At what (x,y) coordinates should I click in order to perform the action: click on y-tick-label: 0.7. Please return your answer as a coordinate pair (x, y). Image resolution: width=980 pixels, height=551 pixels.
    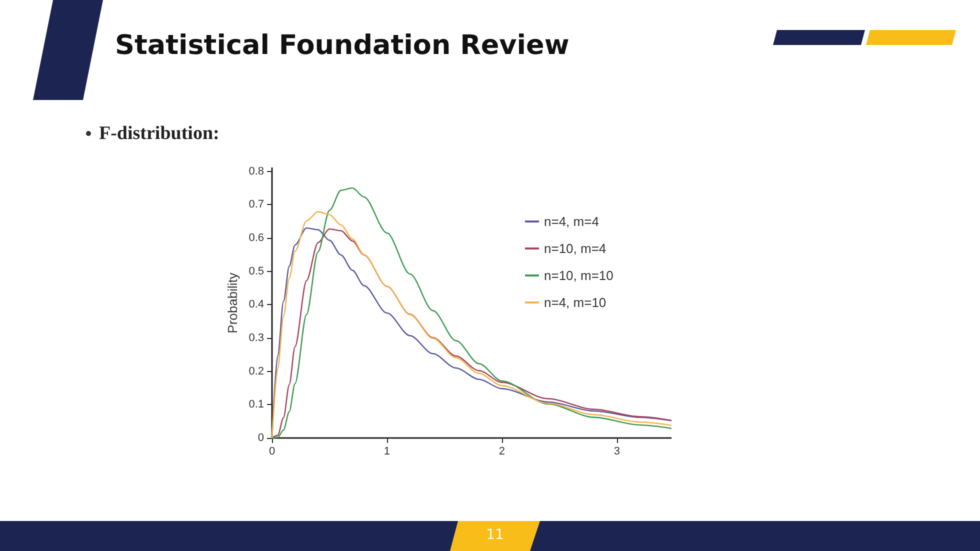
    Looking at the image, I should click on (256, 204).